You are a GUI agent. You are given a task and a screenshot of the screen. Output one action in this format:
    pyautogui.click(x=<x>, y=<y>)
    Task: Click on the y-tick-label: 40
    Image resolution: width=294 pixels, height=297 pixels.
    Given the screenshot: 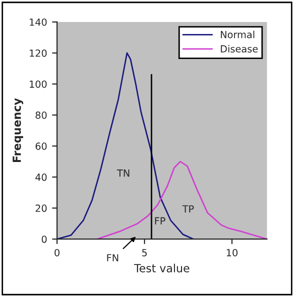 What is the action you would take?
    pyautogui.click(x=41, y=177)
    